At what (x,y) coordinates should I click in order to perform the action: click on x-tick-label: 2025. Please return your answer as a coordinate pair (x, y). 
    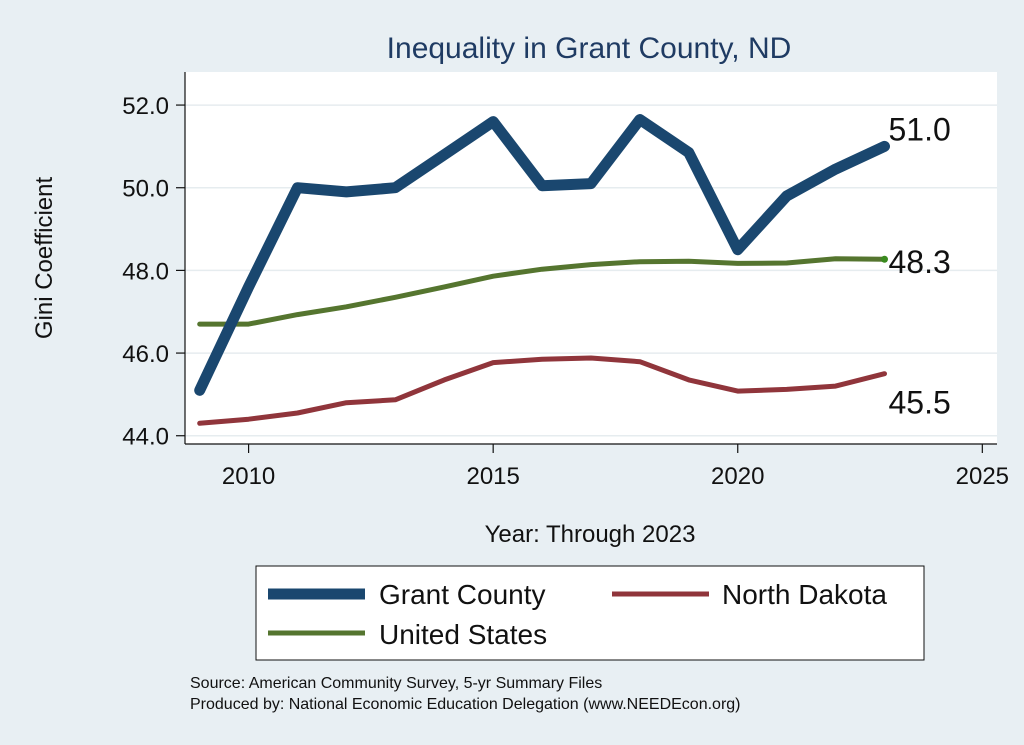
    Looking at the image, I should click on (982, 476).